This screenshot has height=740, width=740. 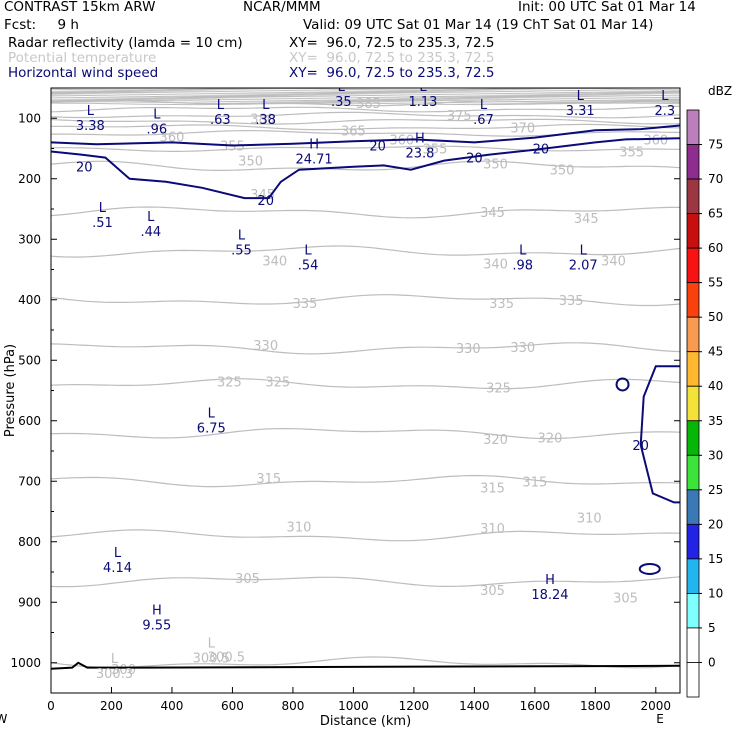 I want to click on extremum-value: 1.13, so click(x=422, y=102).